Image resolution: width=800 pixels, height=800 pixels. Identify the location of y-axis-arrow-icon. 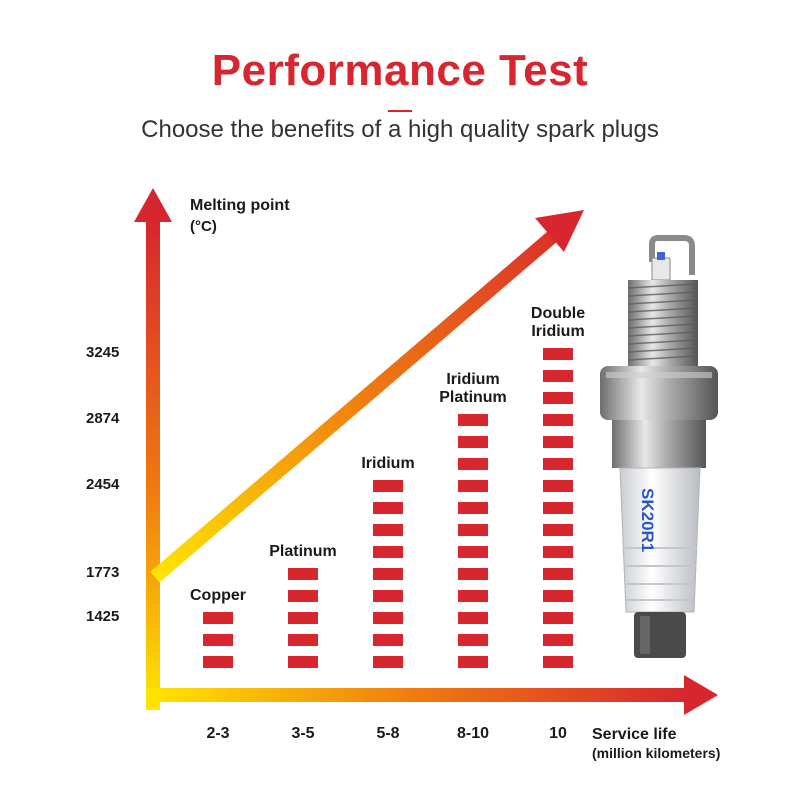
(153, 205).